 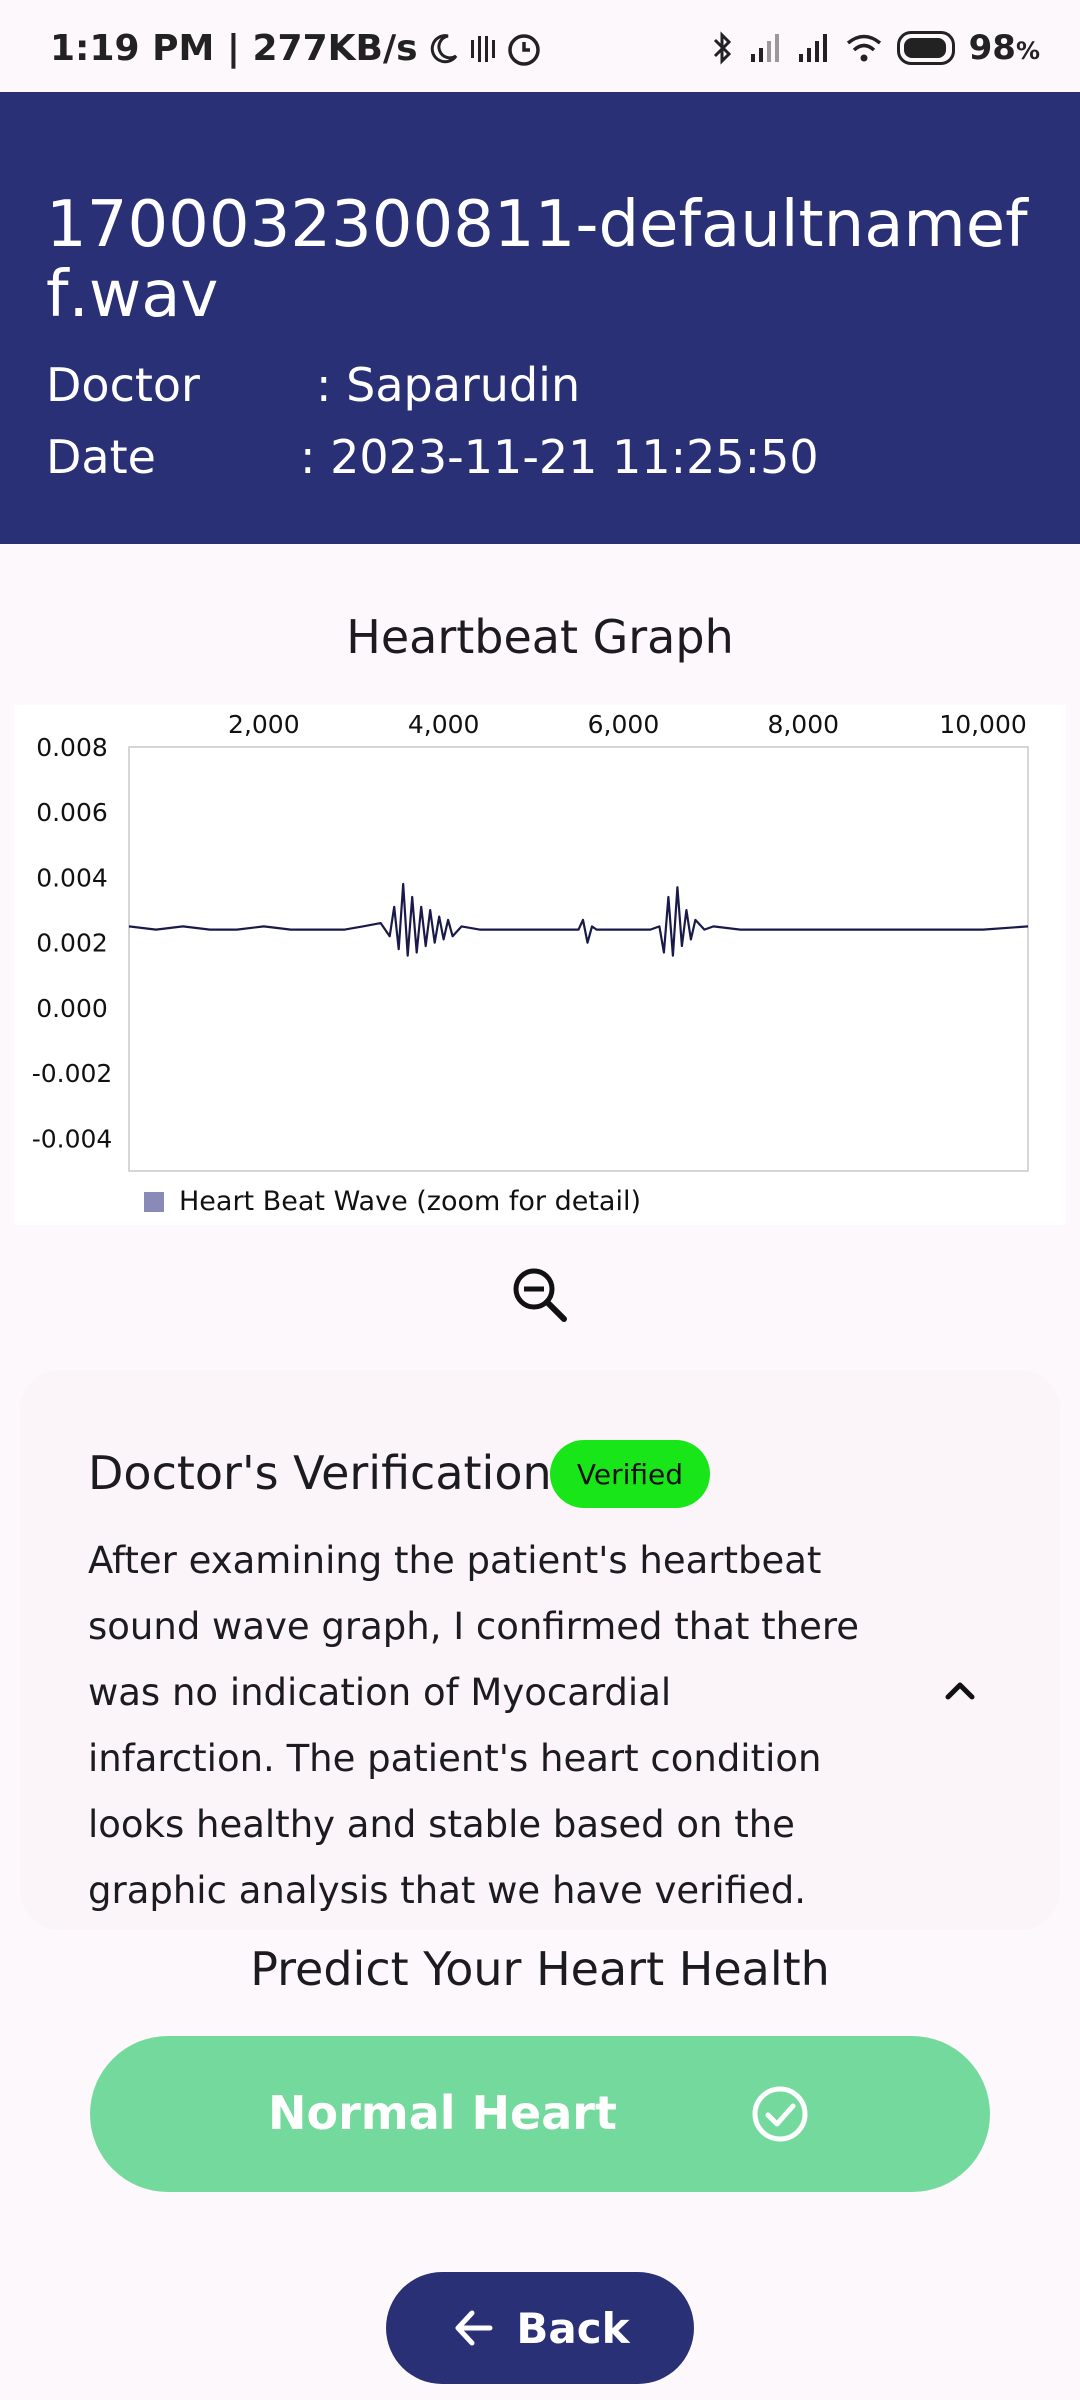 What do you see at coordinates (72, 943) in the screenshot?
I see `y-tick-label: 0.002` at bounding box center [72, 943].